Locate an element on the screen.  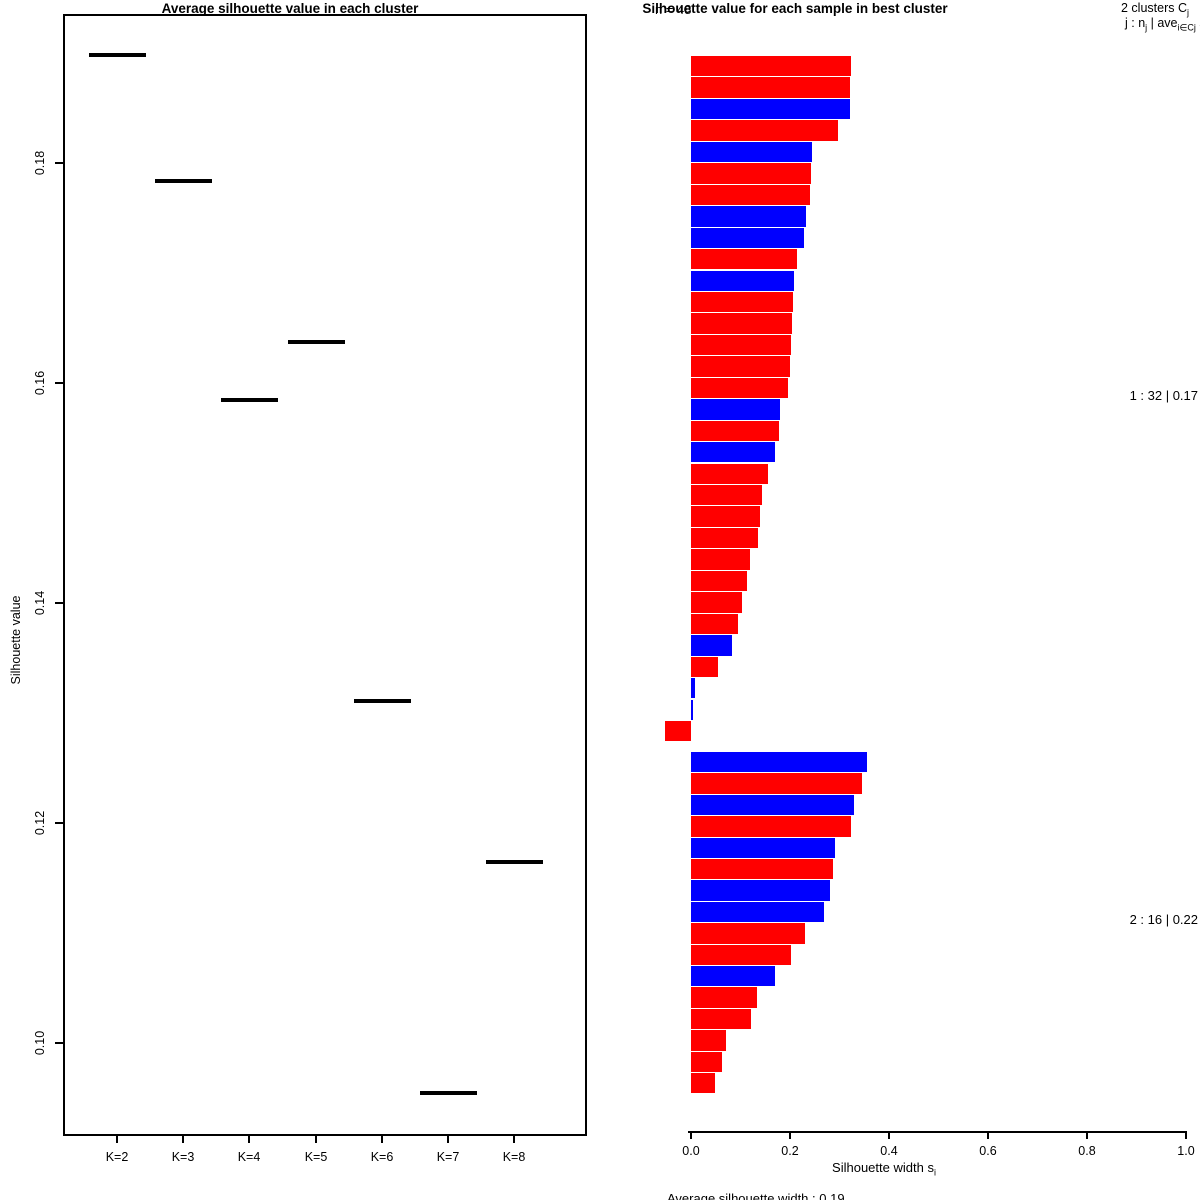
y-tick-label: 0.16 is located at coordinates (40, 383).